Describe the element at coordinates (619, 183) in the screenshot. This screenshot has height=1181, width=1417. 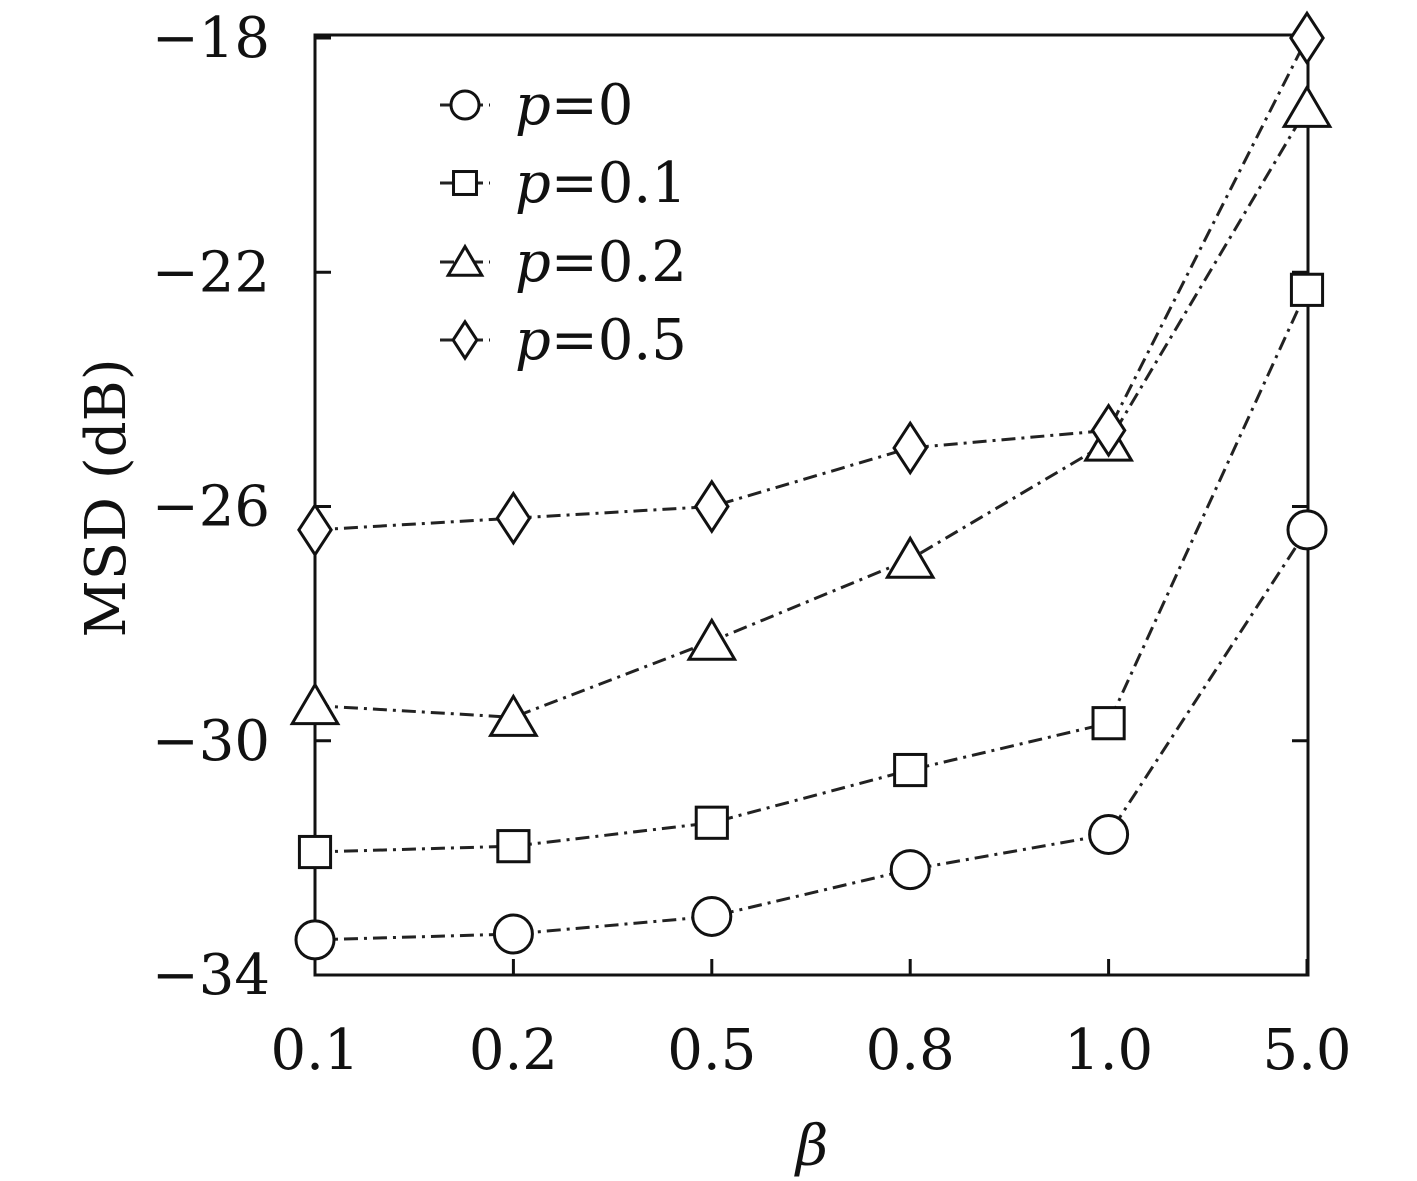
I see `legend-label-value: =0.1` at that location.